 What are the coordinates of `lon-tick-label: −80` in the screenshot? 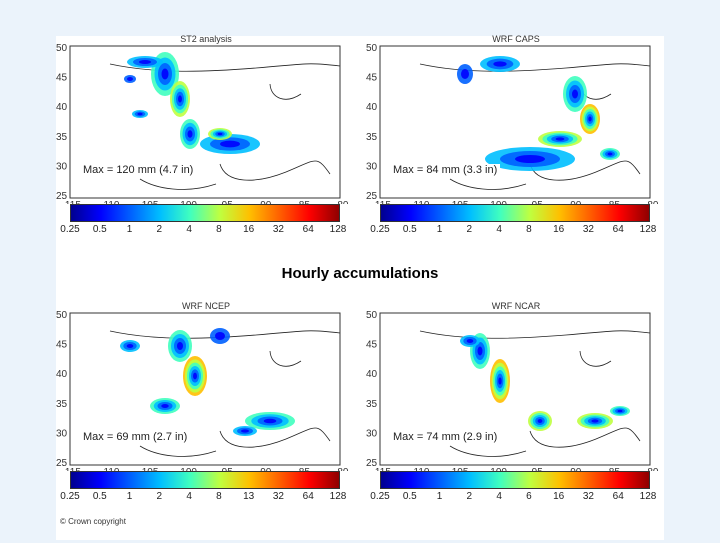 It's located at (340, 469).